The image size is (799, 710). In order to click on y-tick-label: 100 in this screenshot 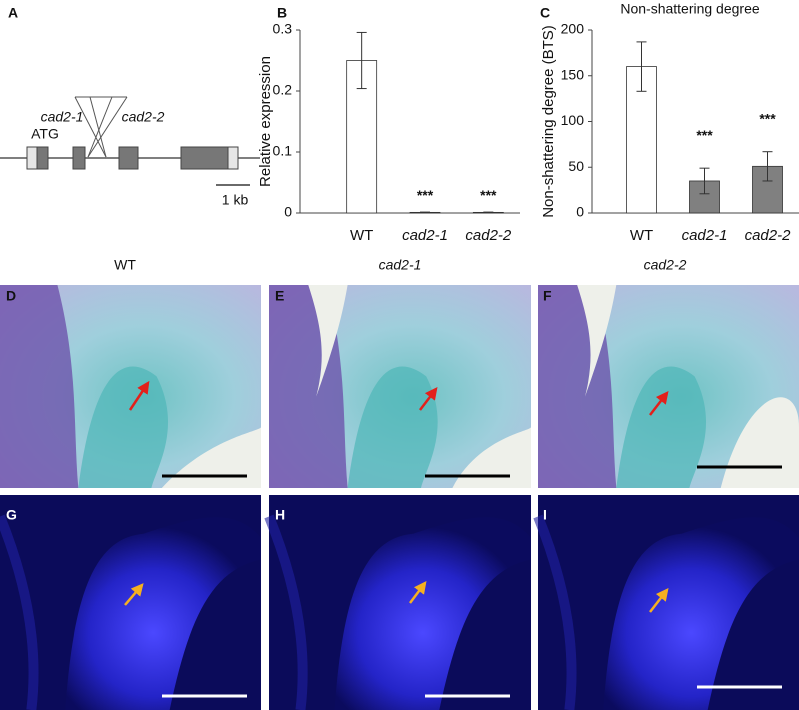, I will do `click(573, 120)`.